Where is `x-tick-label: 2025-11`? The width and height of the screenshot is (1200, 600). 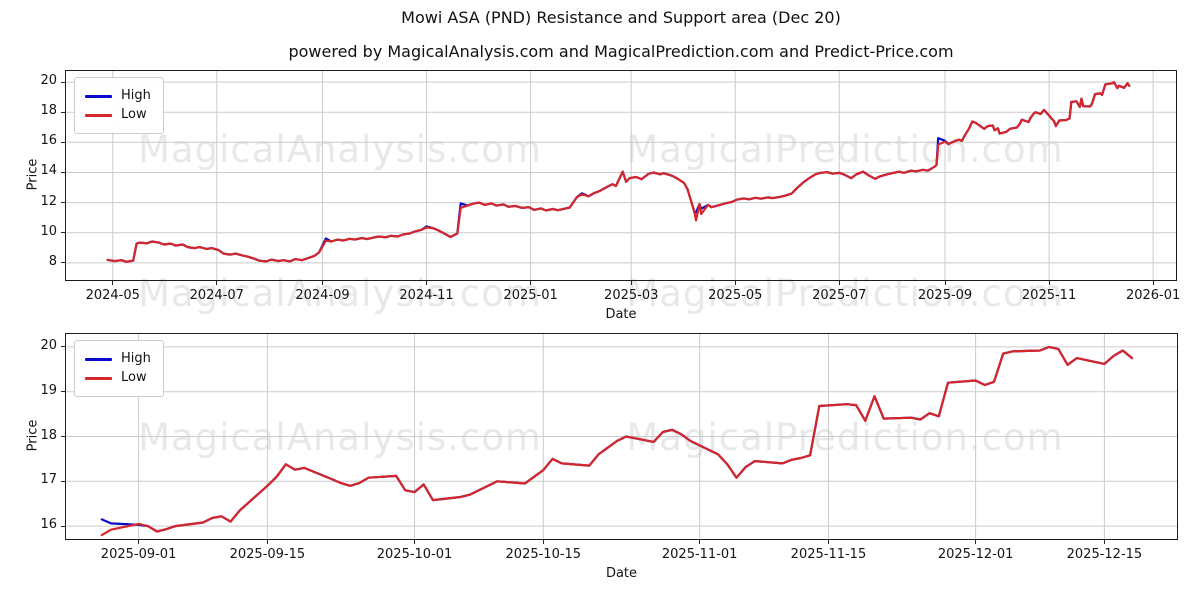
x-tick-label: 2025-11 is located at coordinates (1049, 295).